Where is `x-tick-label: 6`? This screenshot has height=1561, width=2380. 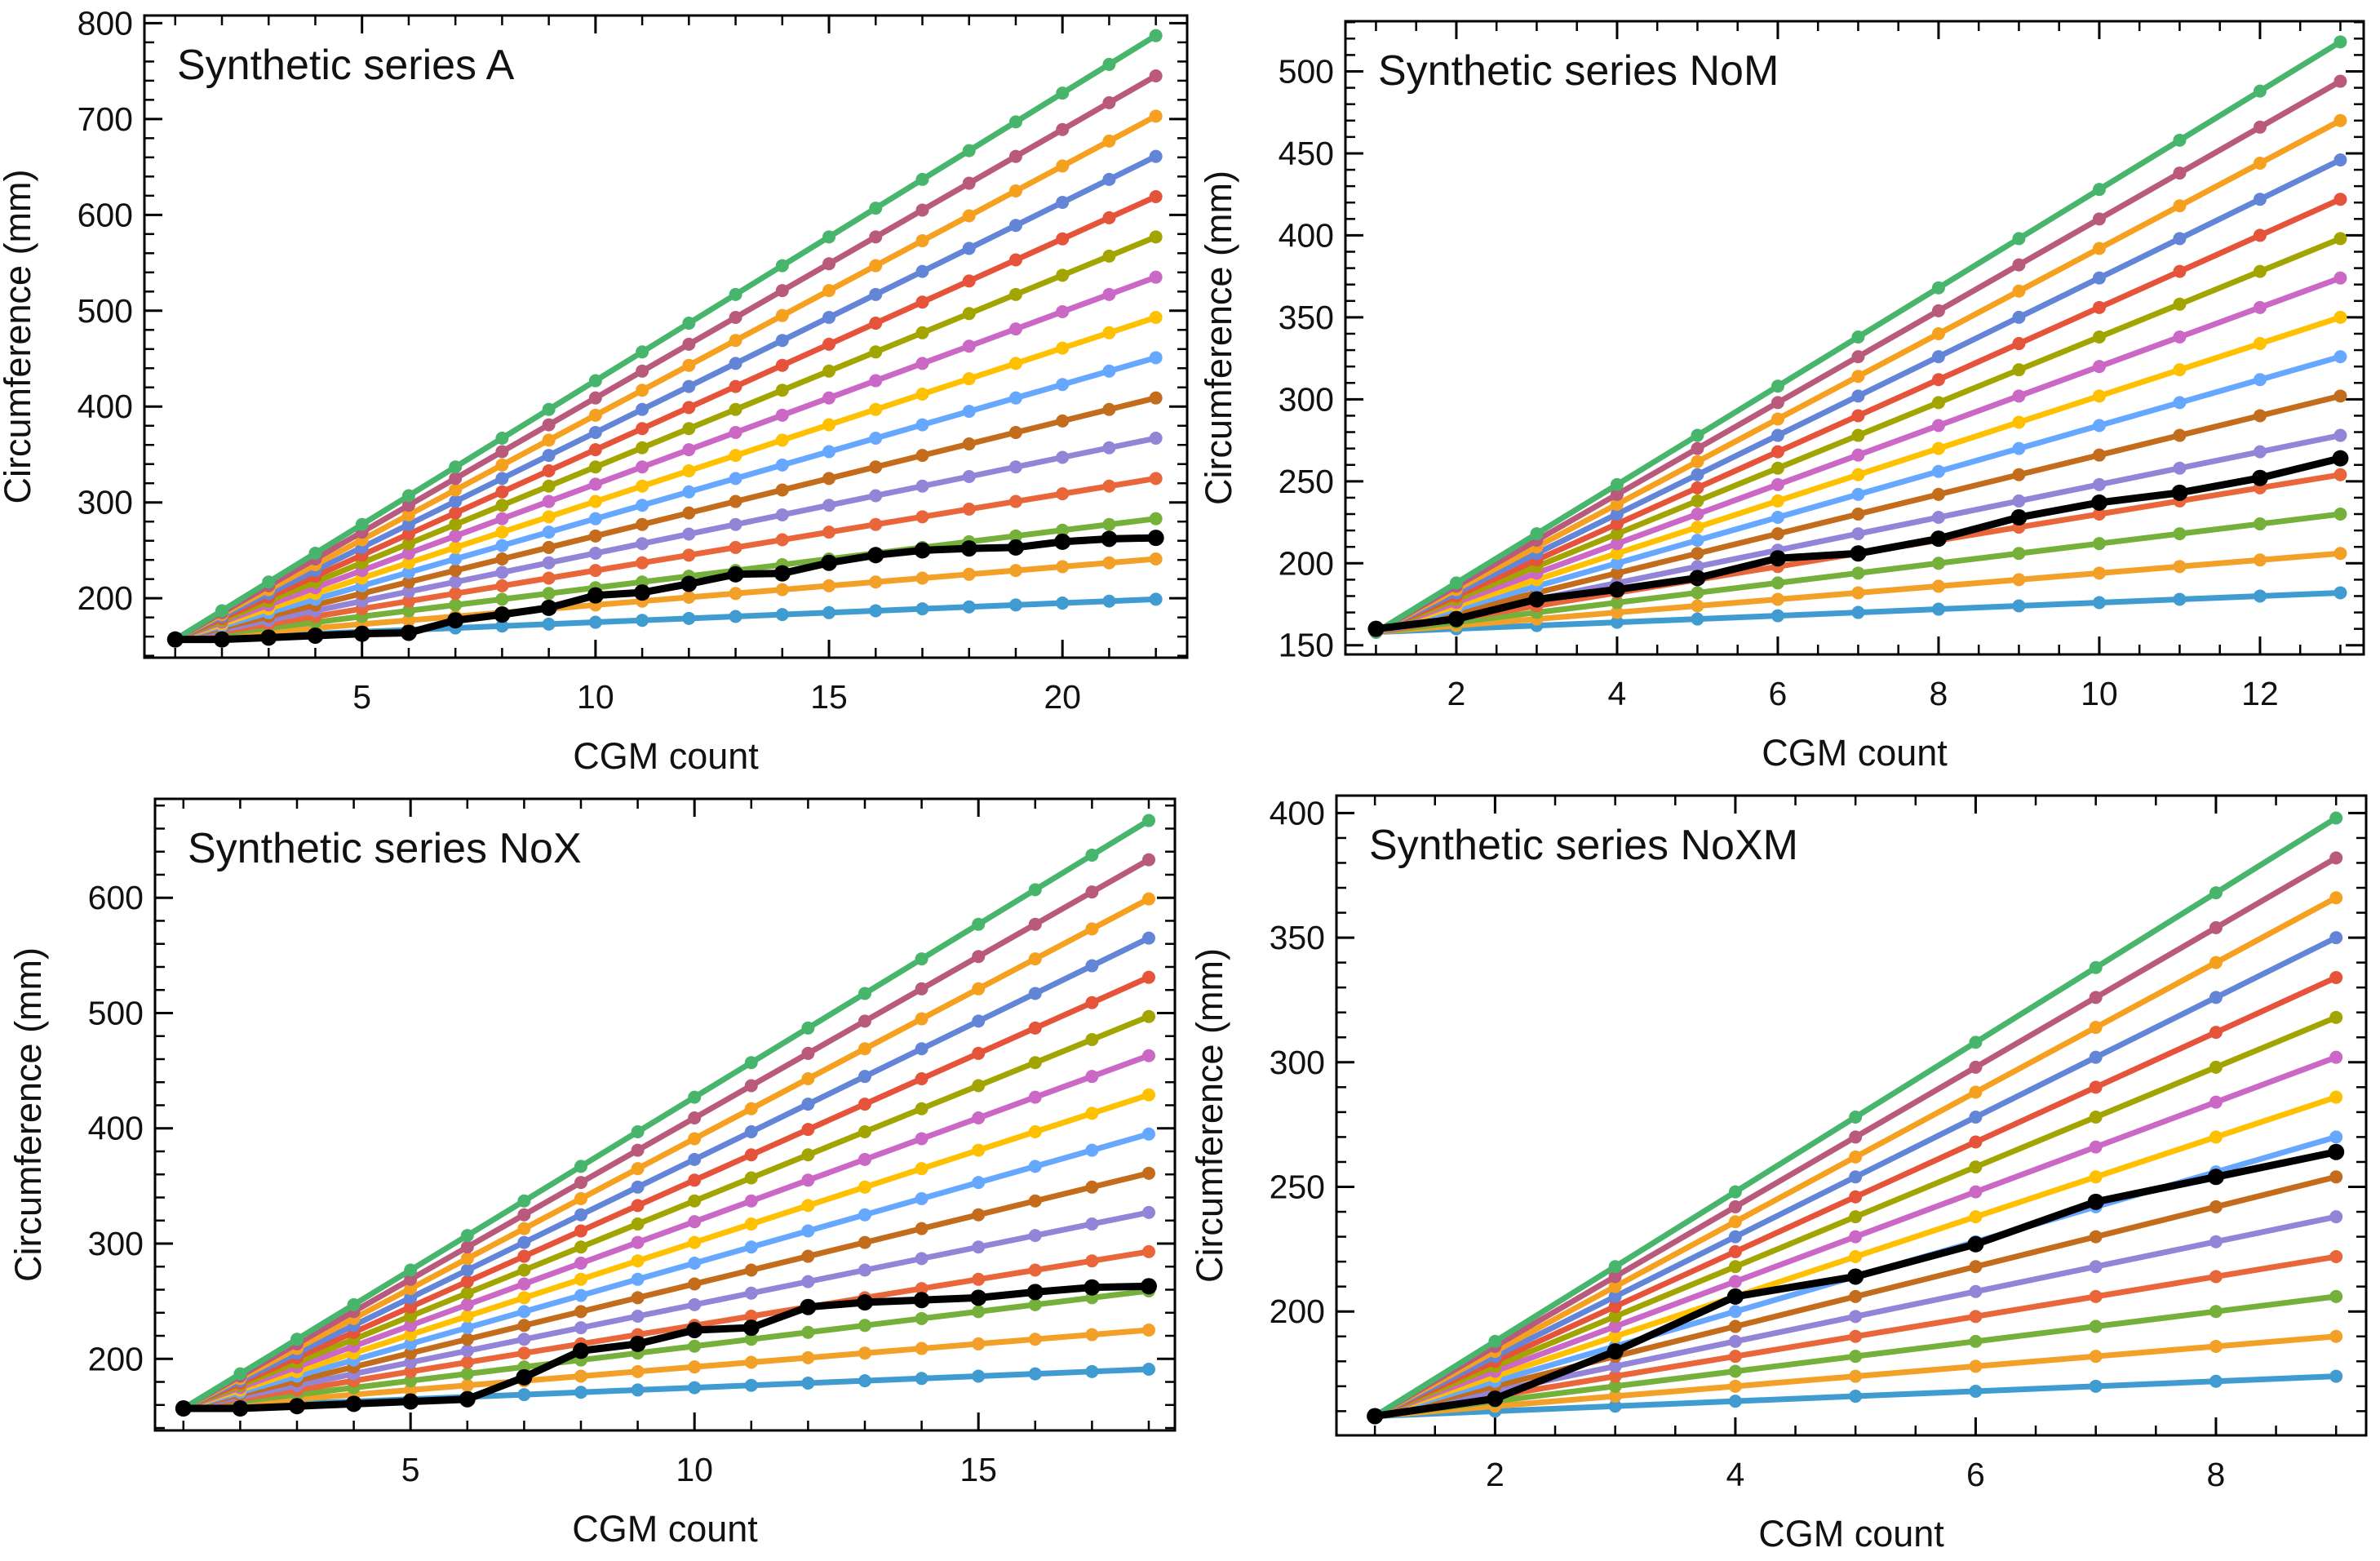
x-tick-label: 6 is located at coordinates (1975, 1474).